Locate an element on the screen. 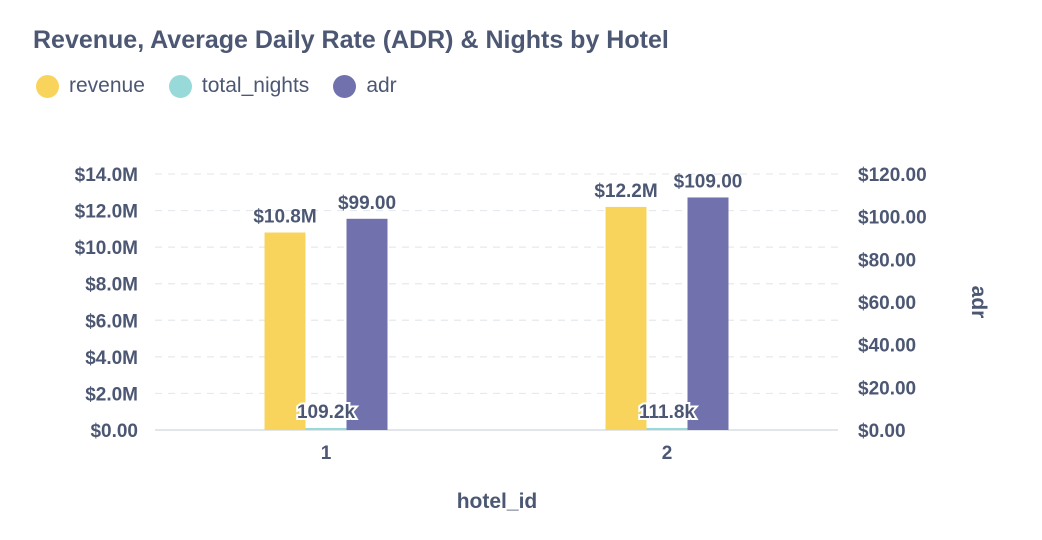 The image size is (1042, 540). legend-label-adr: adr is located at coordinates (381, 85).